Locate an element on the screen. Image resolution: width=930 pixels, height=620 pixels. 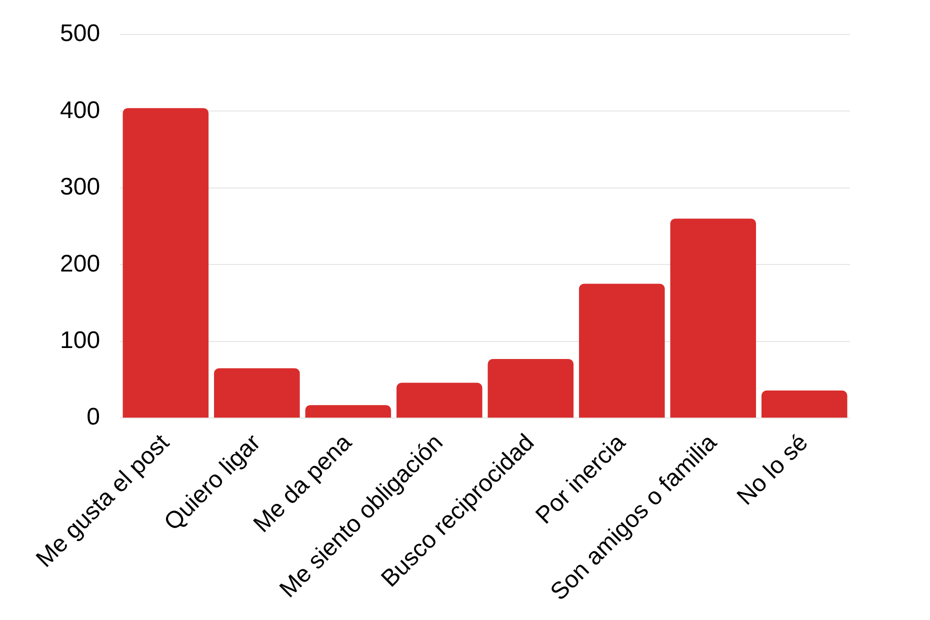
y-tick-label: 0 is located at coordinates (93, 417).